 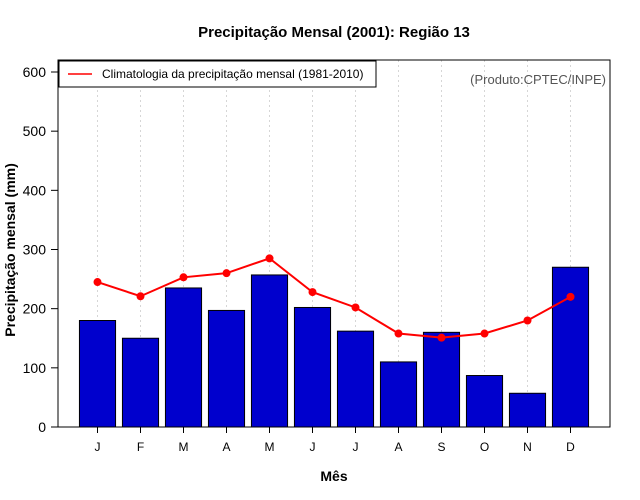 I want to click on x-tick-label-3: M, so click(x=184, y=447).